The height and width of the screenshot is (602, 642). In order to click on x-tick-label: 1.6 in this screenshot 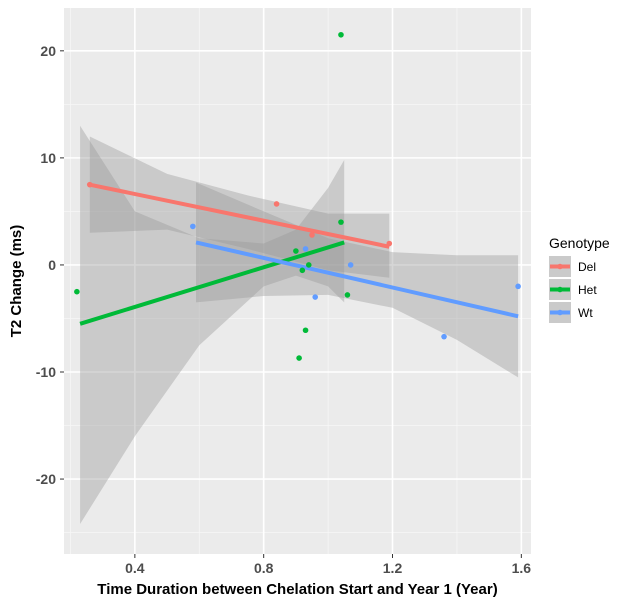, I will do `click(522, 568)`.